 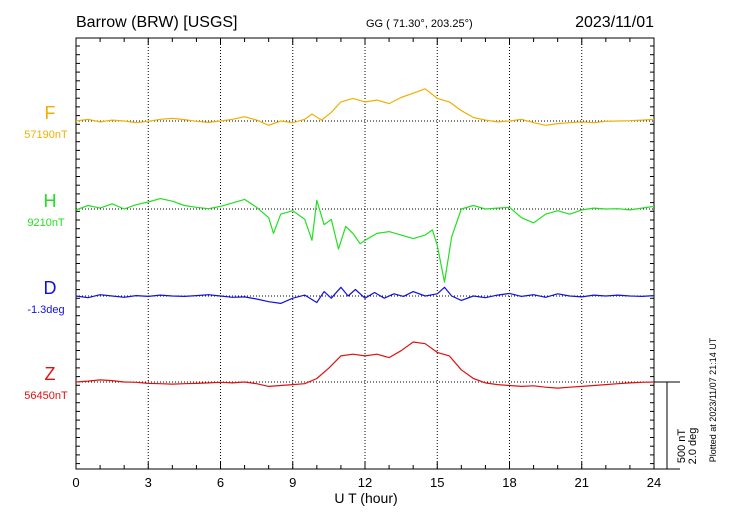 What do you see at coordinates (365, 365) in the screenshot?
I see `trace-Z` at bounding box center [365, 365].